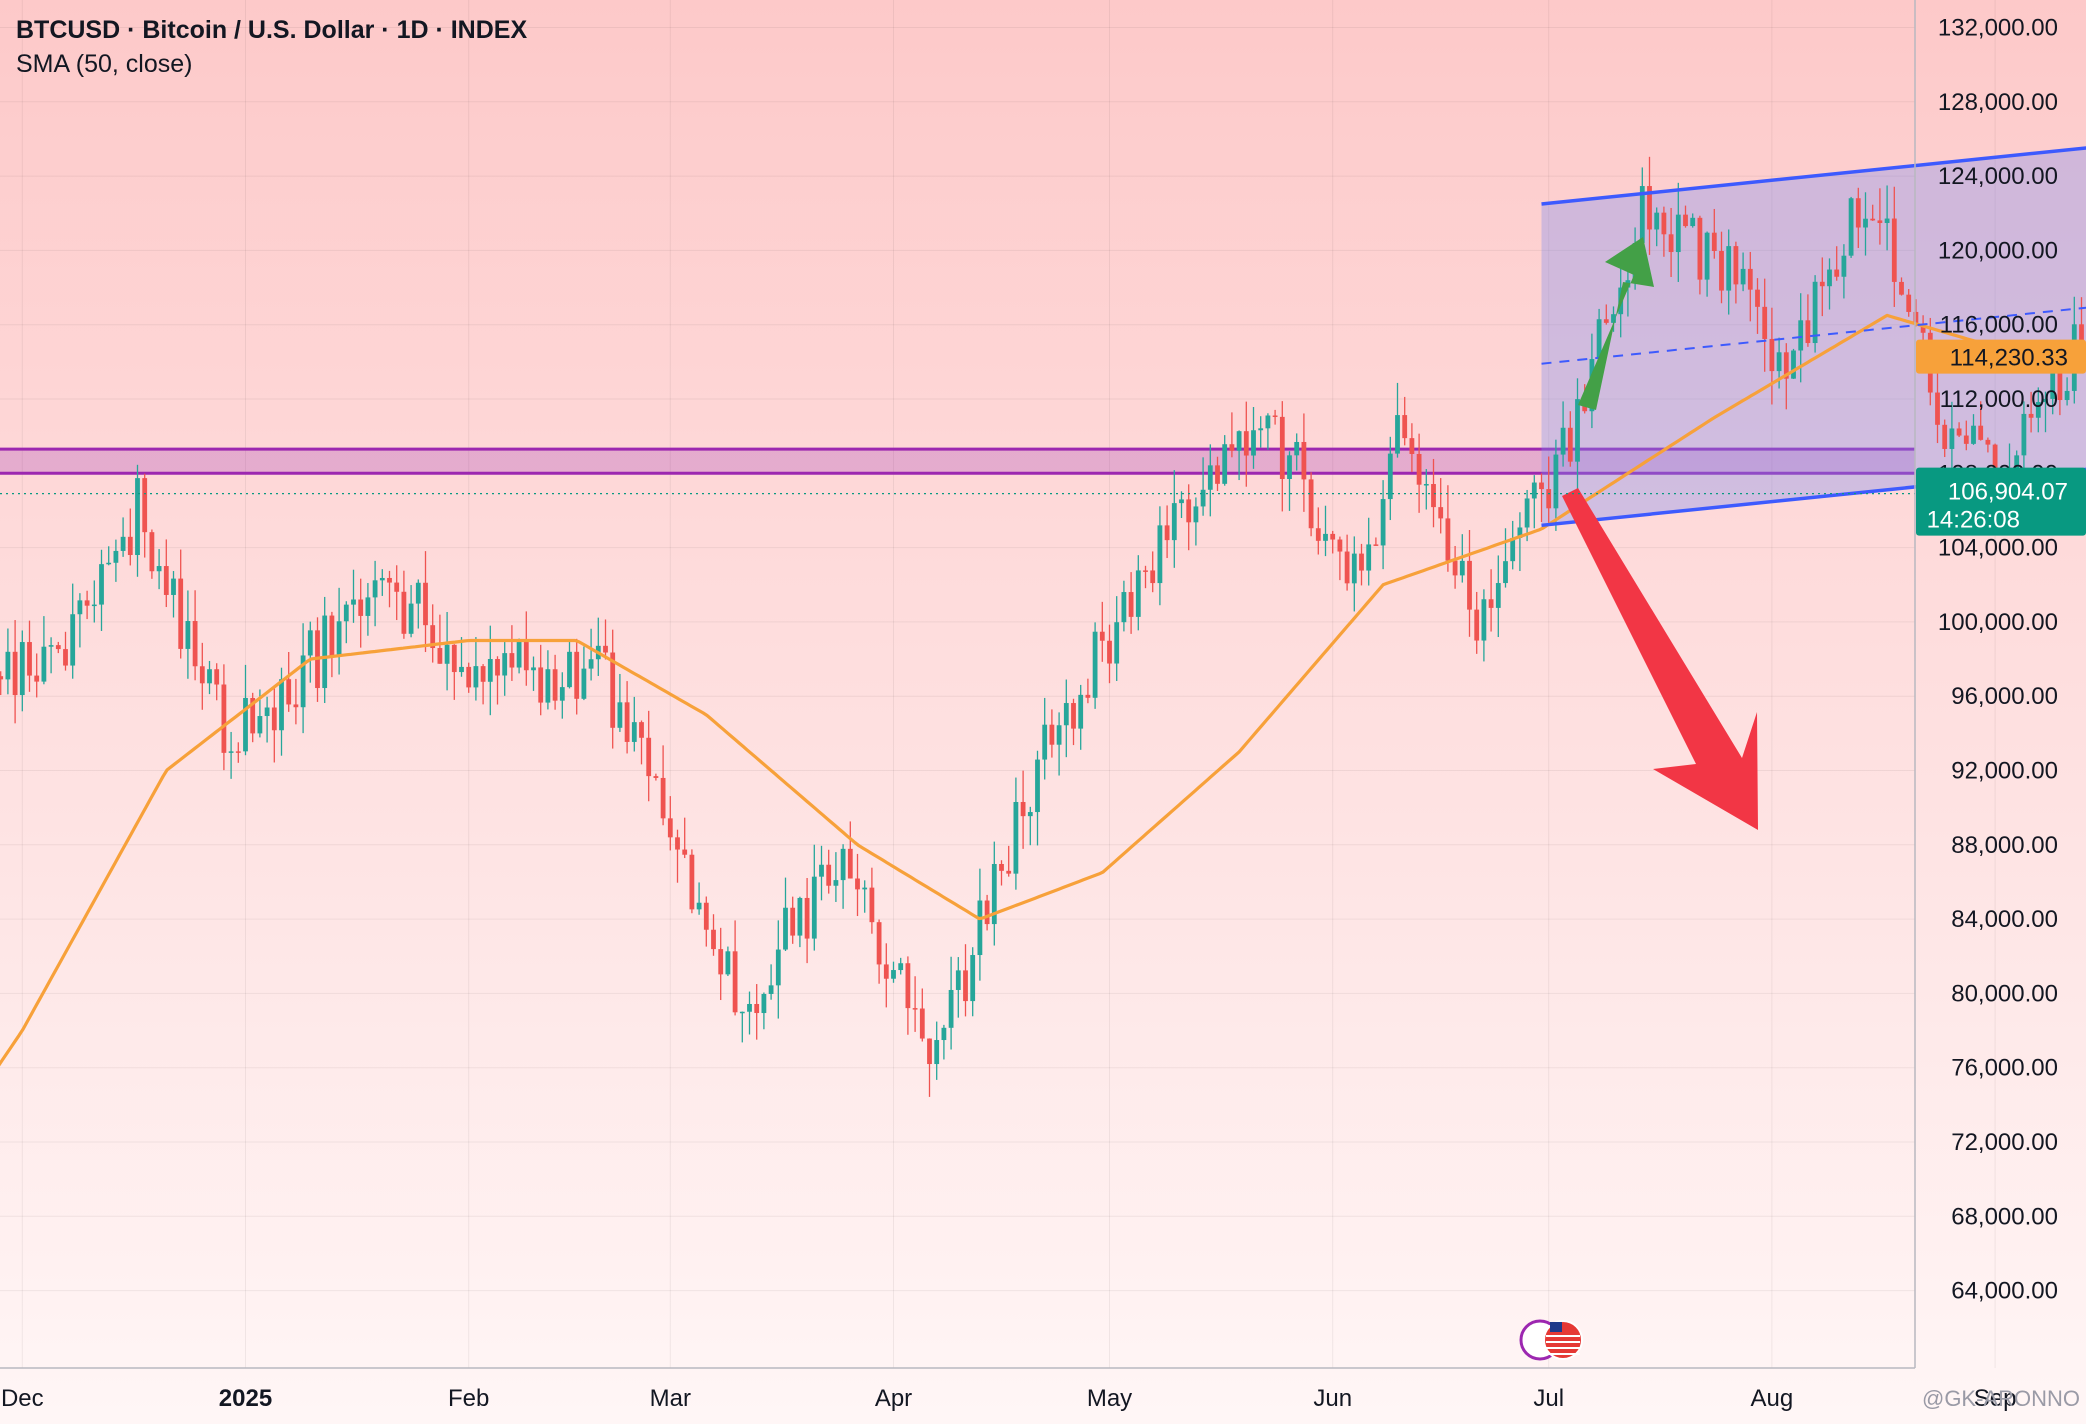 This screenshot has height=1424, width=2086. I want to click on resistance-zone, so click(957, 461).